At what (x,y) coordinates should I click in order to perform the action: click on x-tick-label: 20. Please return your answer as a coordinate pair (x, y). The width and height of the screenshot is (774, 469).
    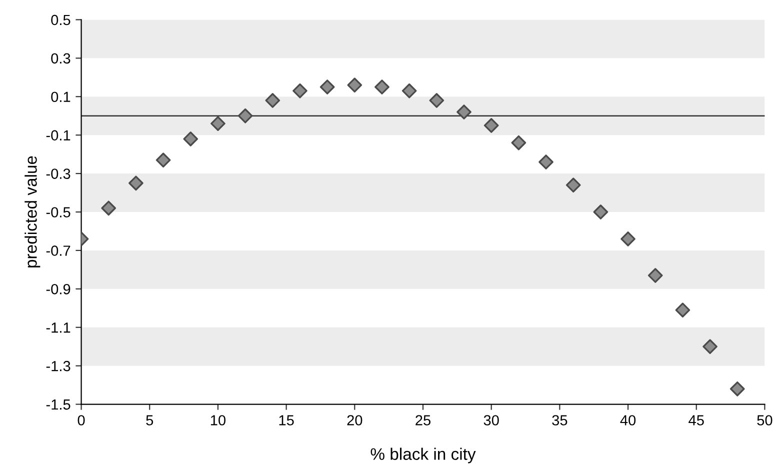
    Looking at the image, I should click on (354, 420).